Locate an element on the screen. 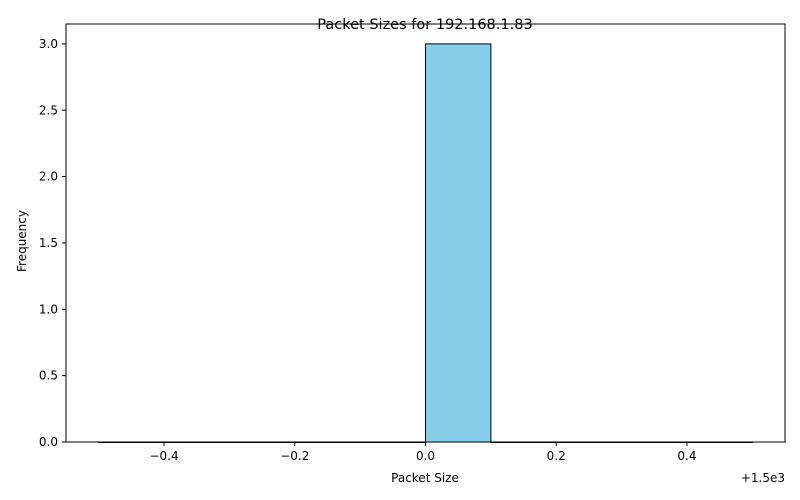 This screenshot has width=800, height=500. x-tick-label: 0.4 is located at coordinates (686, 456).